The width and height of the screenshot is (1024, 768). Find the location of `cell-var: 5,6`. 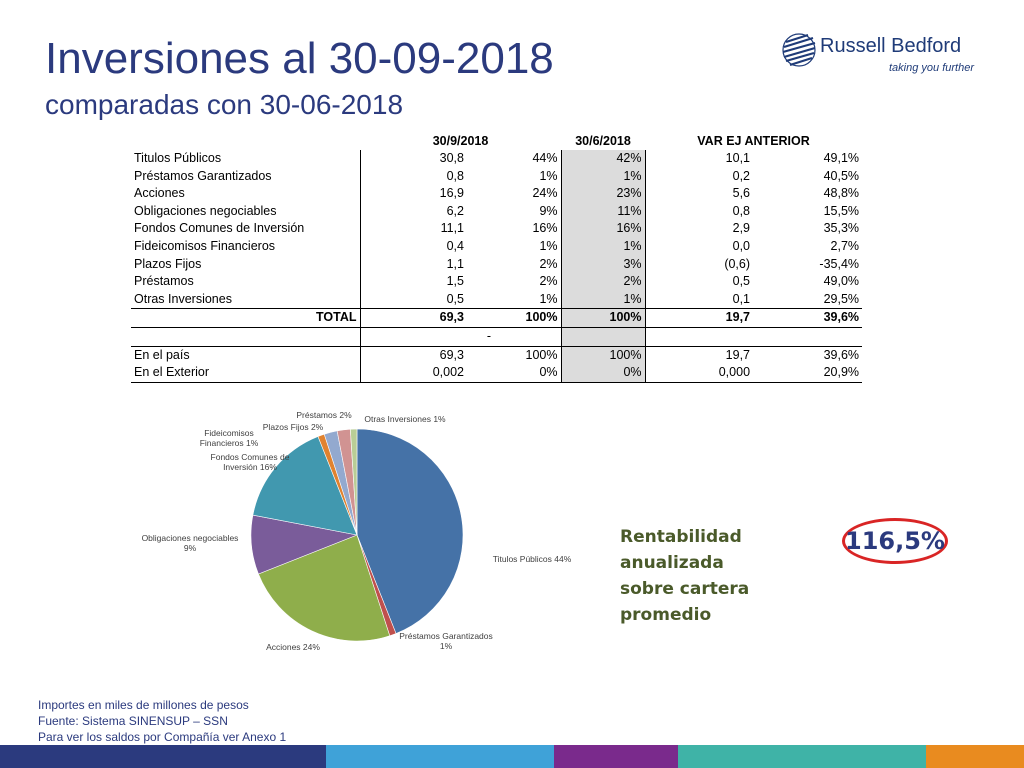

cell-var: 5,6 is located at coordinates (741, 193).